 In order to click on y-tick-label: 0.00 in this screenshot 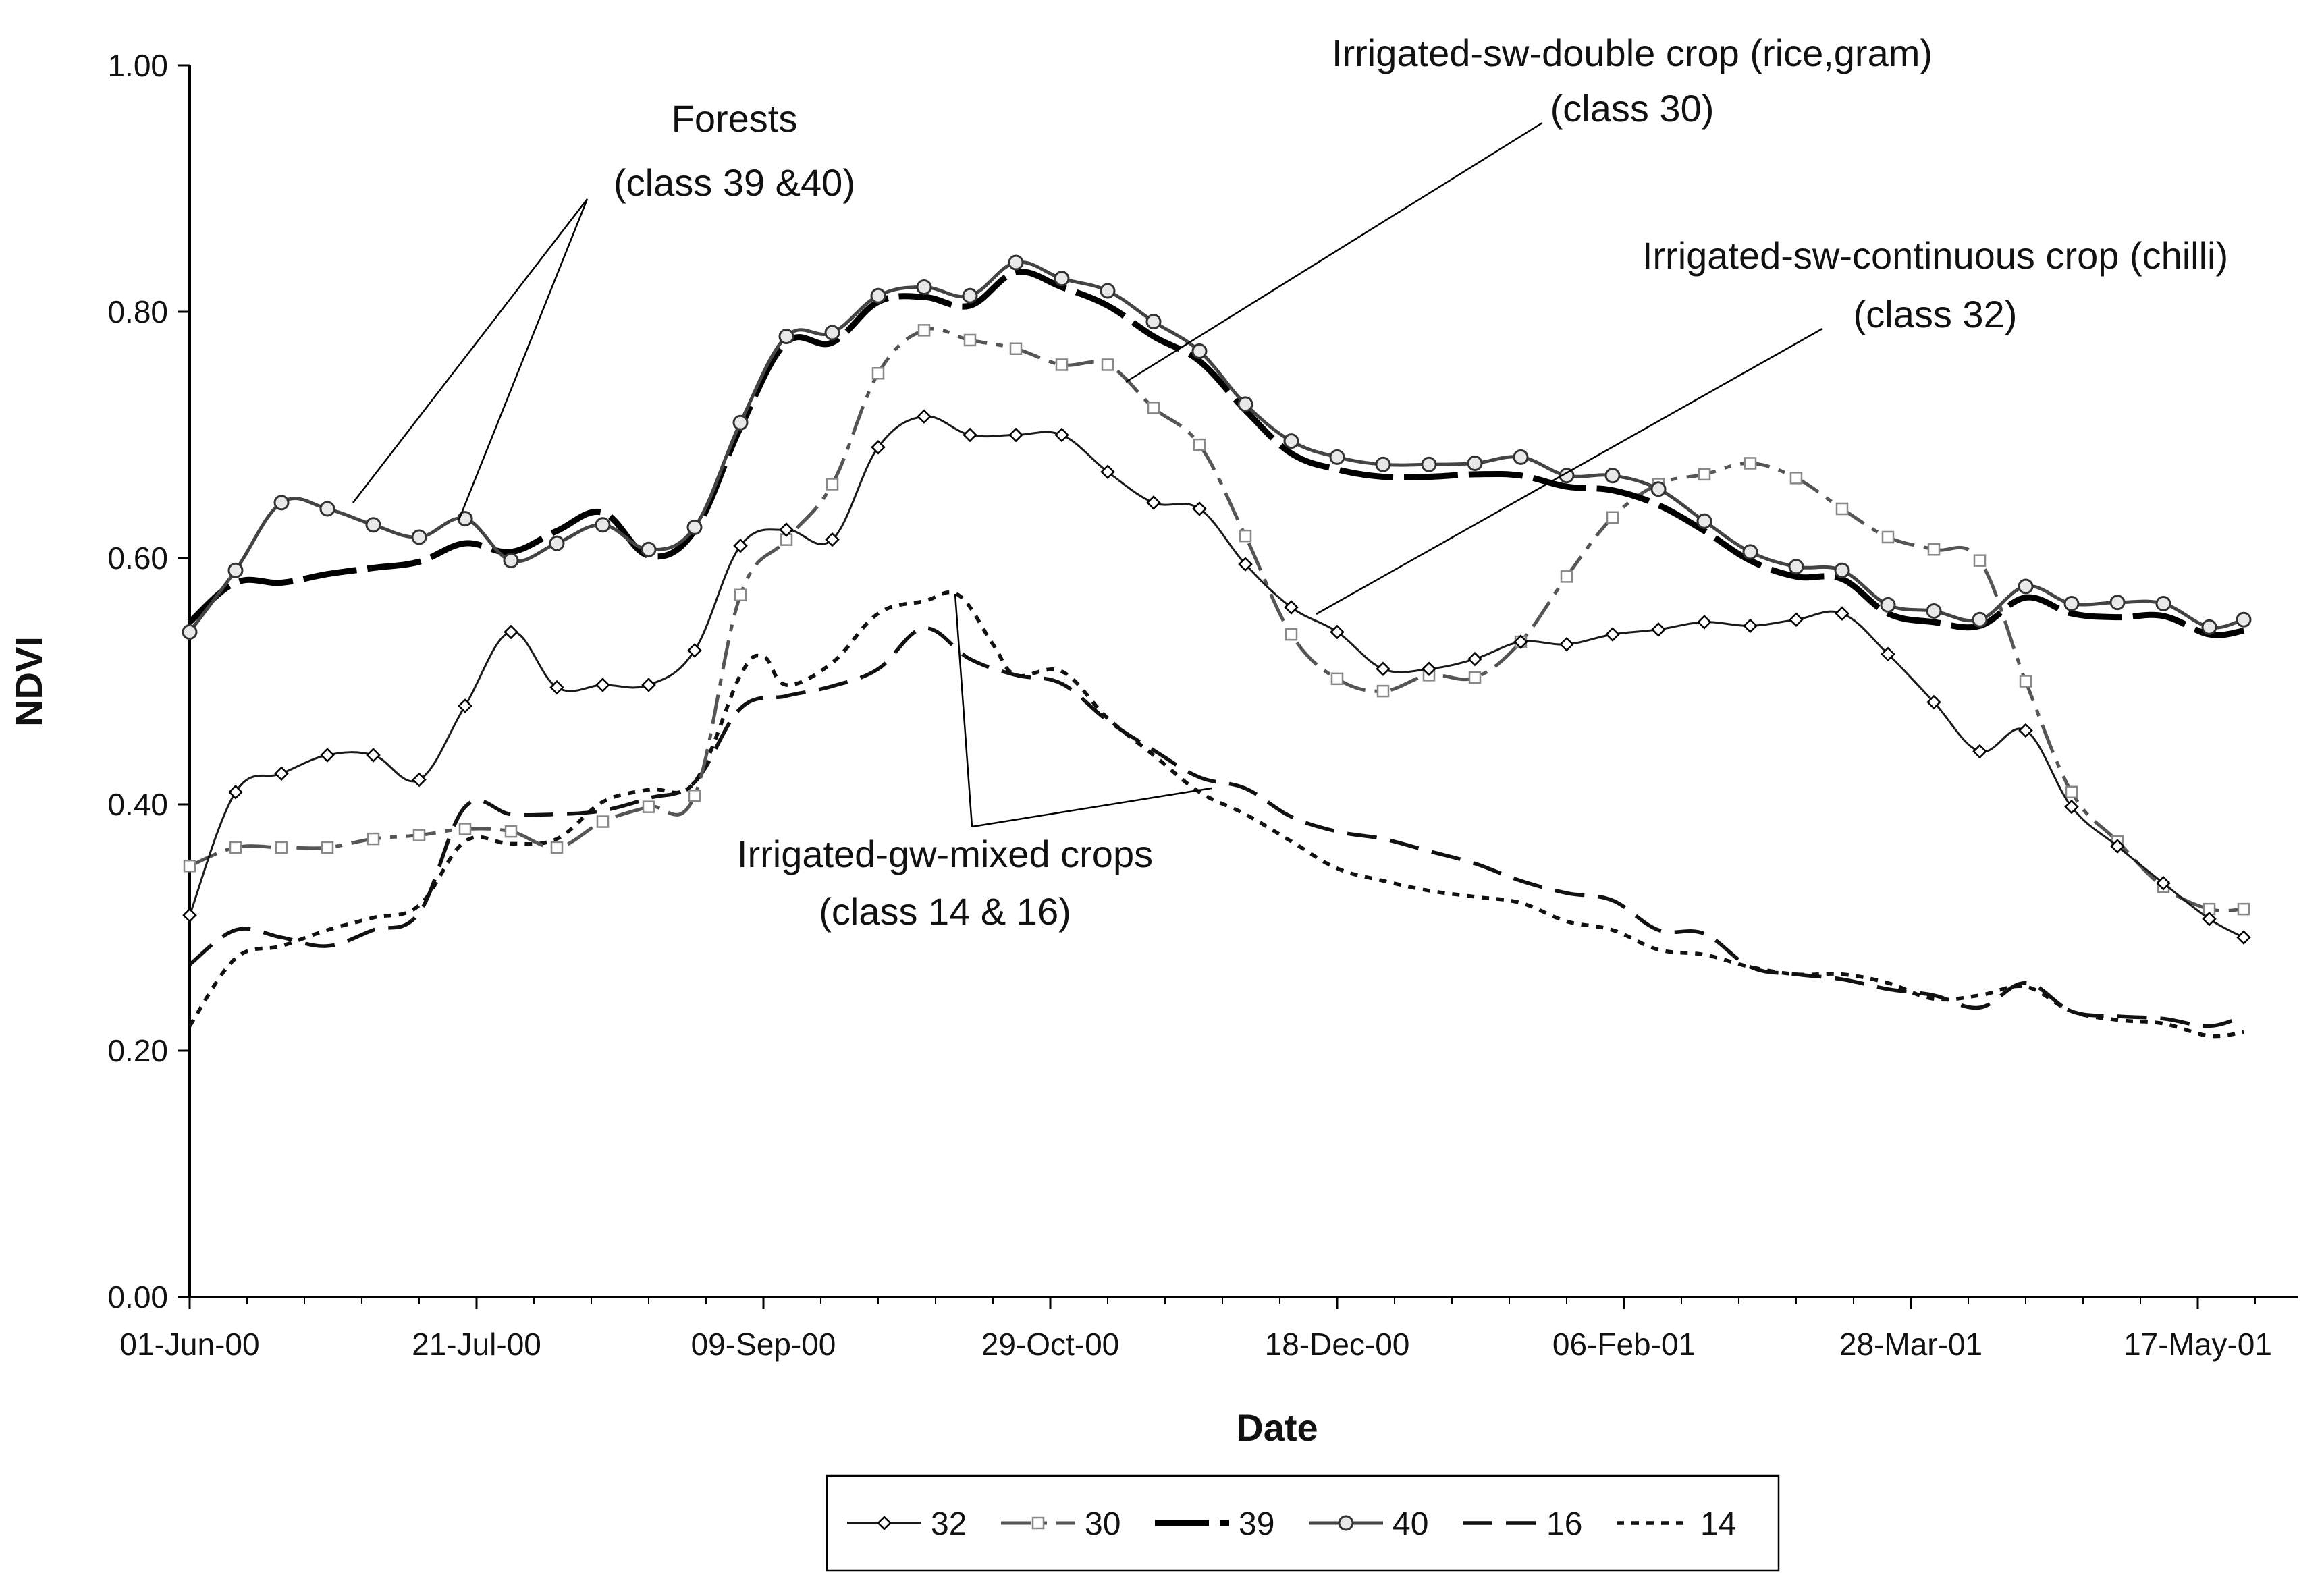, I will do `click(137, 1297)`.